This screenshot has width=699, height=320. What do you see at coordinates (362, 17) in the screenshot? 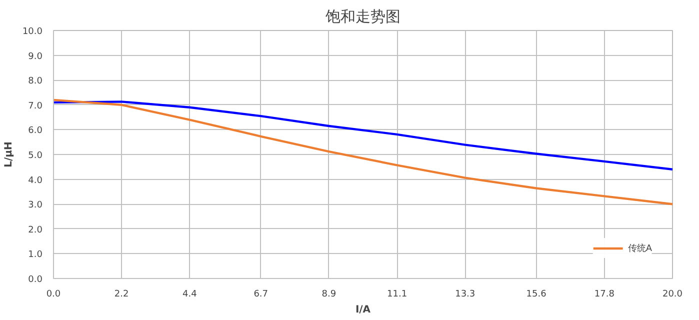
I see `chart-title: 饱和走势图` at bounding box center [362, 17].